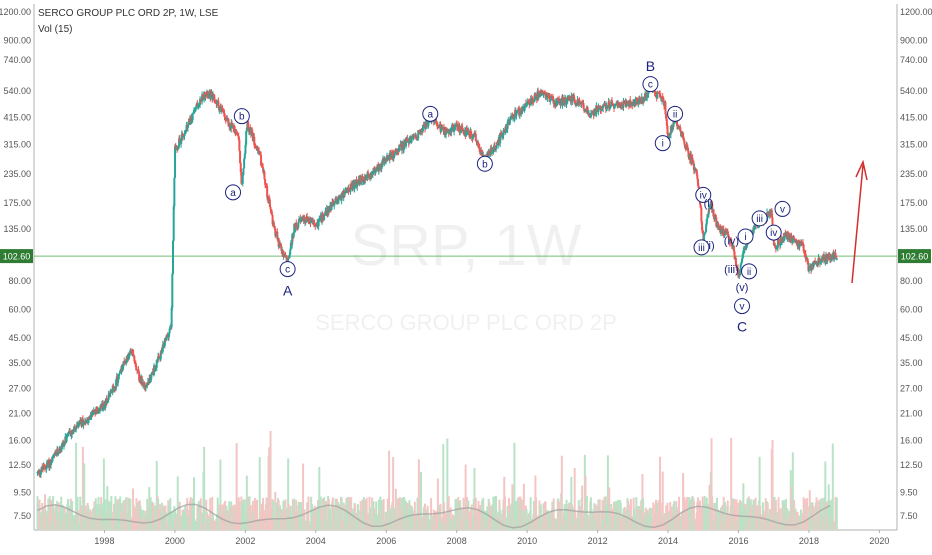 Image resolution: width=932 pixels, height=555 pixels. What do you see at coordinates (128, 13) in the screenshot?
I see `chart-title: SERCO GROUP PLC ORD 2P, 1W, LSE` at bounding box center [128, 13].